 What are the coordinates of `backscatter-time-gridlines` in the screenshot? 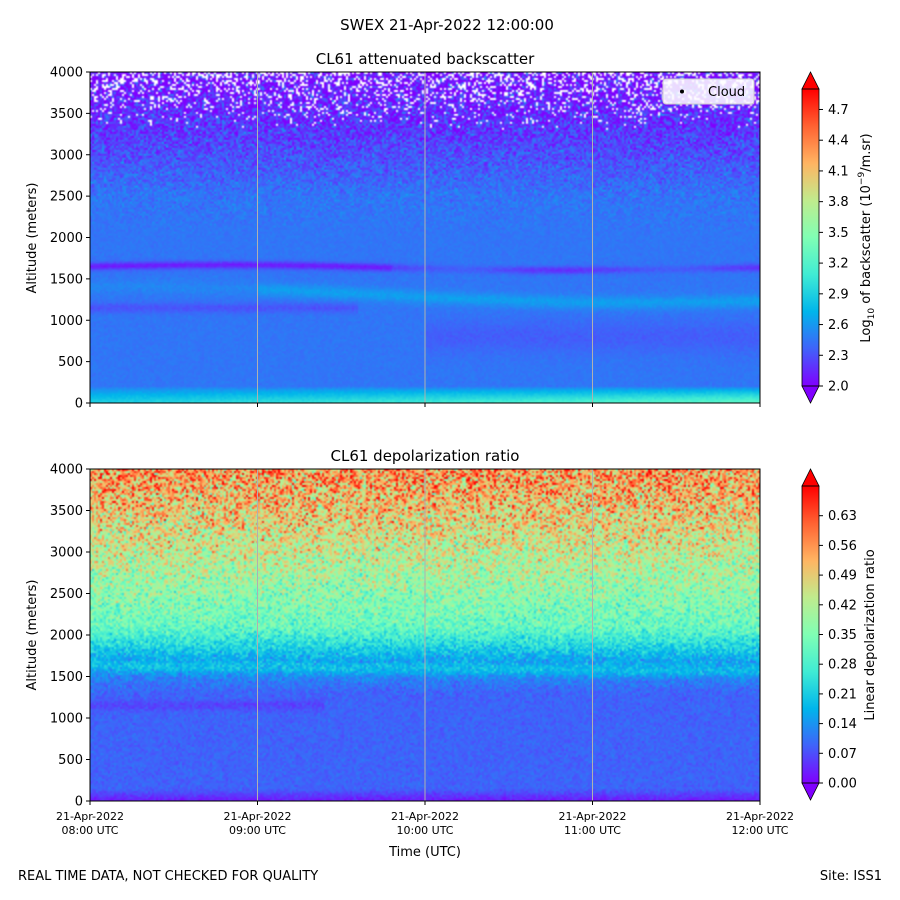 It's located at (425, 237).